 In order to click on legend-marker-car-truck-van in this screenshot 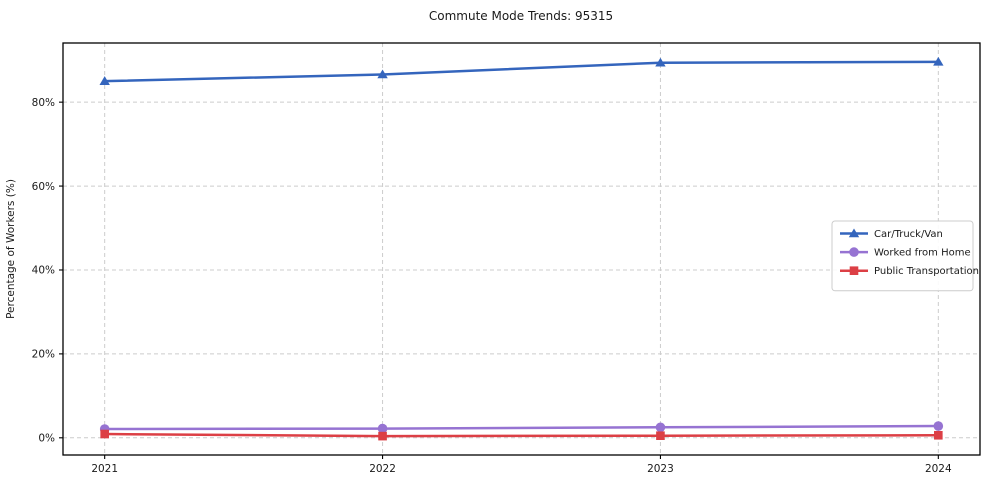, I will do `click(854, 233)`.